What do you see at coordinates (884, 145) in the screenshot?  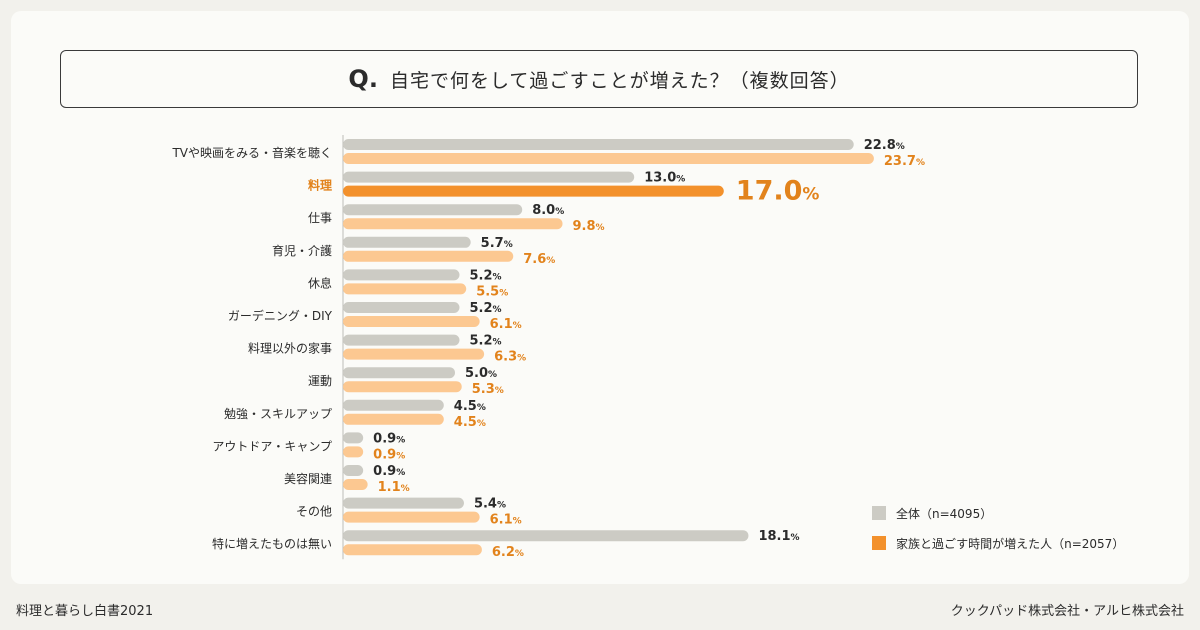 I see `value-label-all: 22.8%` at bounding box center [884, 145].